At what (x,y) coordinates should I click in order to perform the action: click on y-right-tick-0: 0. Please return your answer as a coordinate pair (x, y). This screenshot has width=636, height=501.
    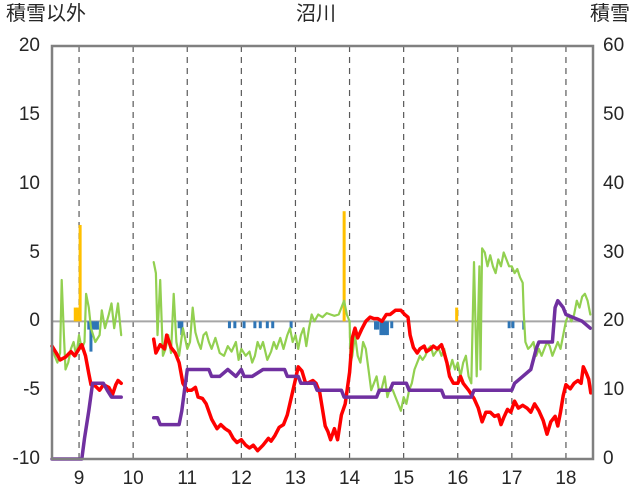
    Looking at the image, I should click on (608, 458).